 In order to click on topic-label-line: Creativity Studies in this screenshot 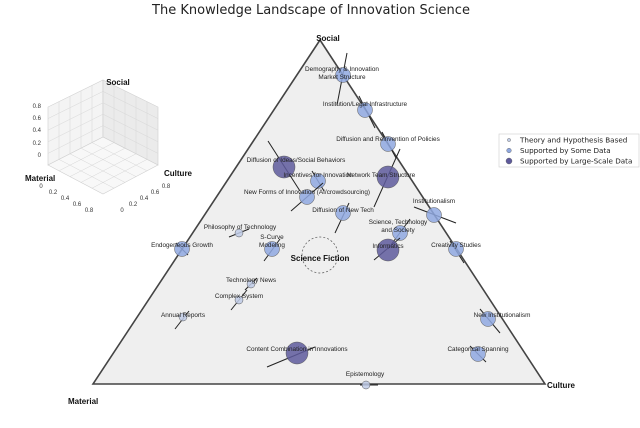, I will do `click(456, 245)`.